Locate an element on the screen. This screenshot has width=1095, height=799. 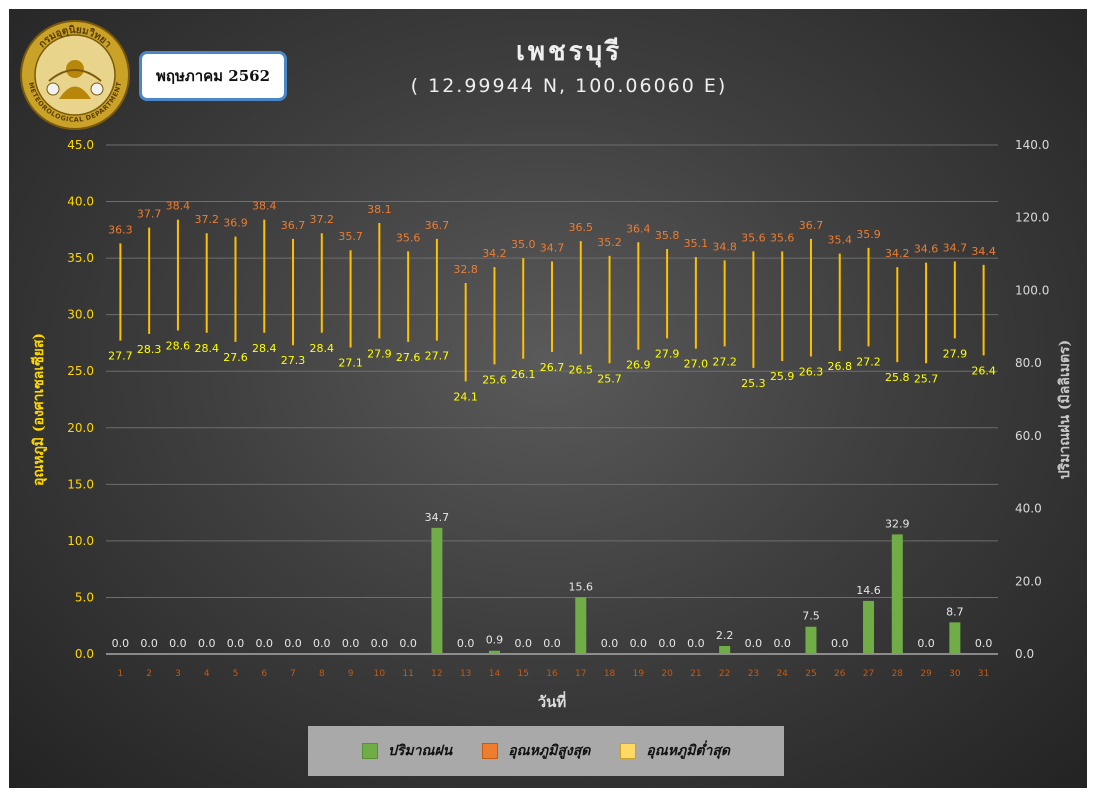
max-temp-label: 38.1 is located at coordinates (379, 209).